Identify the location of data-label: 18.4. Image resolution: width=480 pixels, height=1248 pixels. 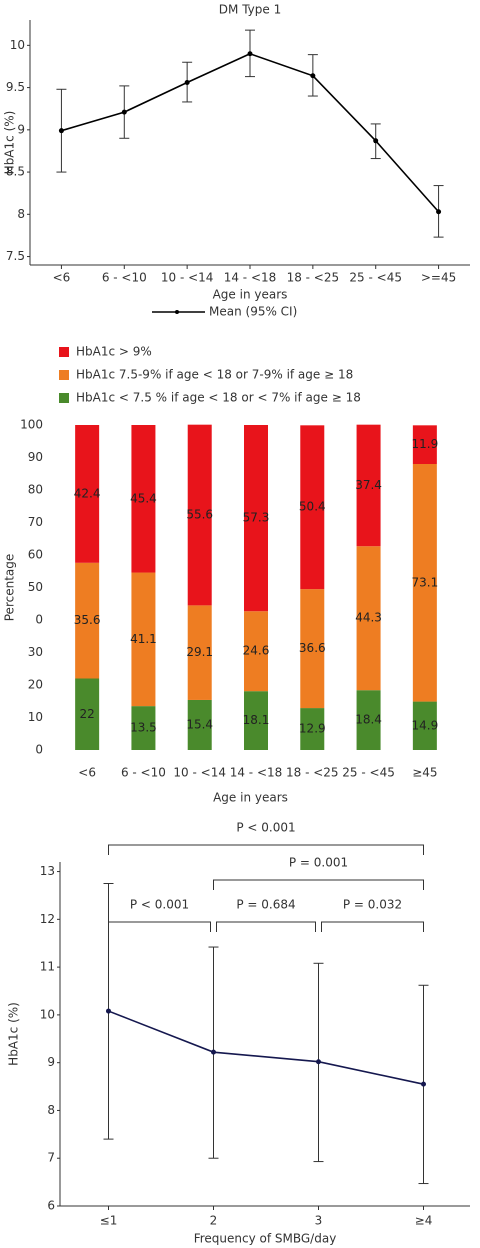
(368, 720).